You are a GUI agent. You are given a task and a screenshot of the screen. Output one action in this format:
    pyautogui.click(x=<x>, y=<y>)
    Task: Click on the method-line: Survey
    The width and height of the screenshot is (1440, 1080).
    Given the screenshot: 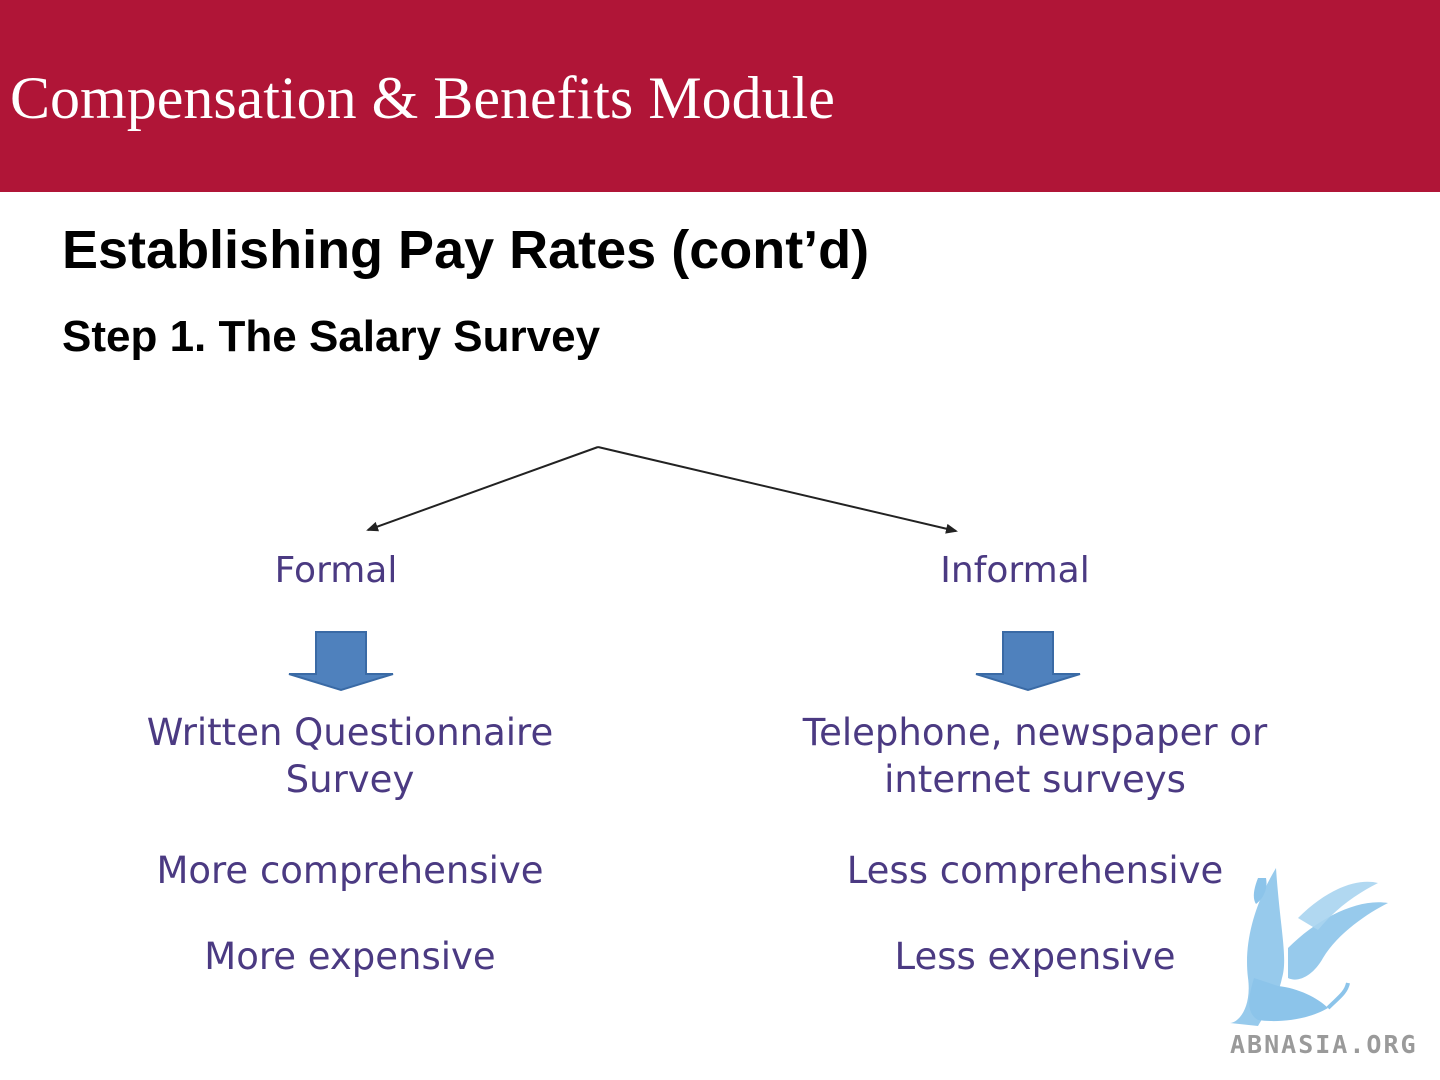 What is the action you would take?
    pyautogui.click(x=350, y=779)
    